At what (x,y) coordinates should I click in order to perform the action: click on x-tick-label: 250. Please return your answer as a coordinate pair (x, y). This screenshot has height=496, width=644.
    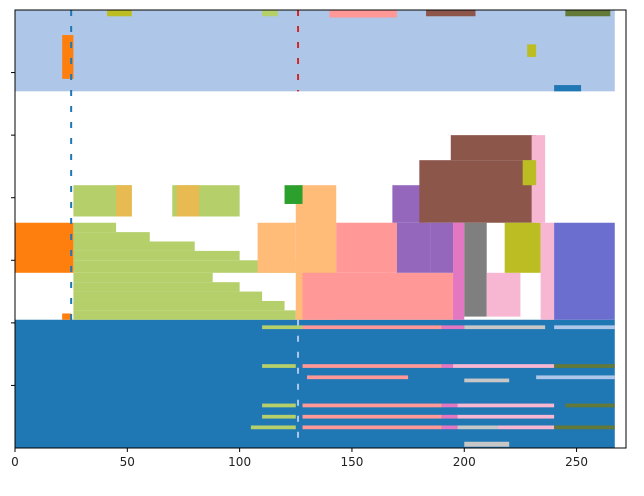
    Looking at the image, I should click on (576, 462).